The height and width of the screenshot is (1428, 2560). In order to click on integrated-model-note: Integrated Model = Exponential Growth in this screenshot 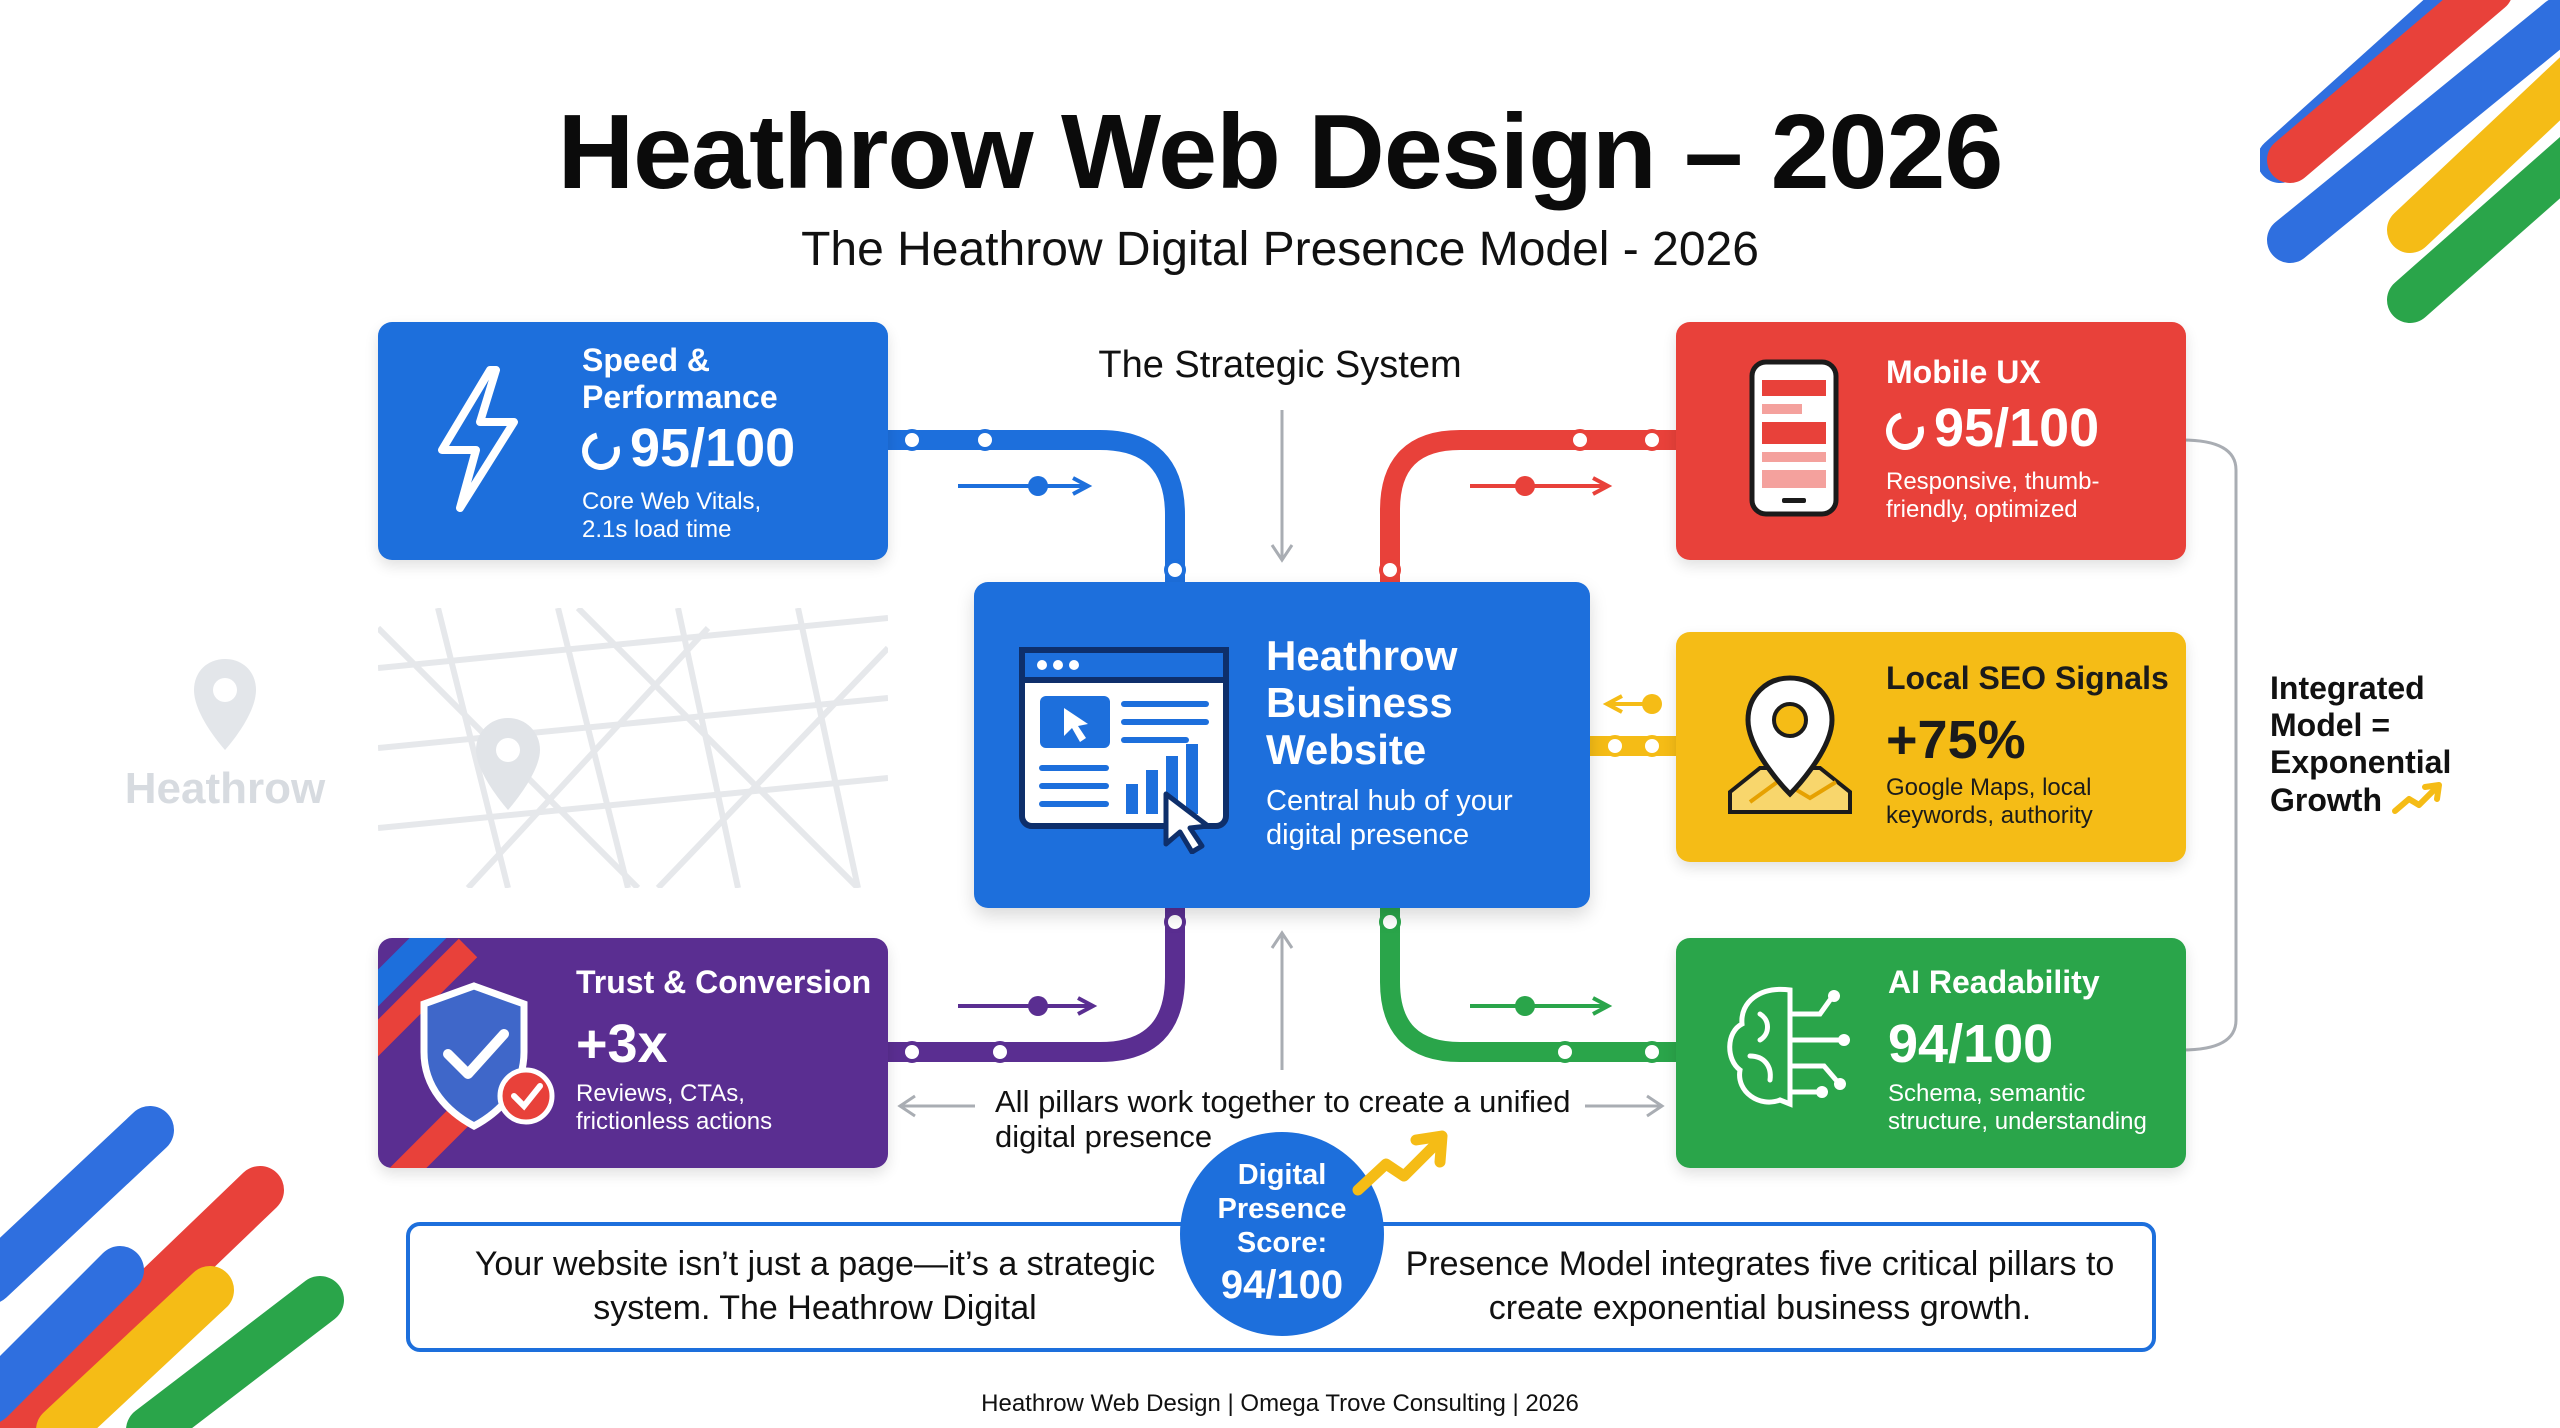, I will do `click(2361, 744)`.